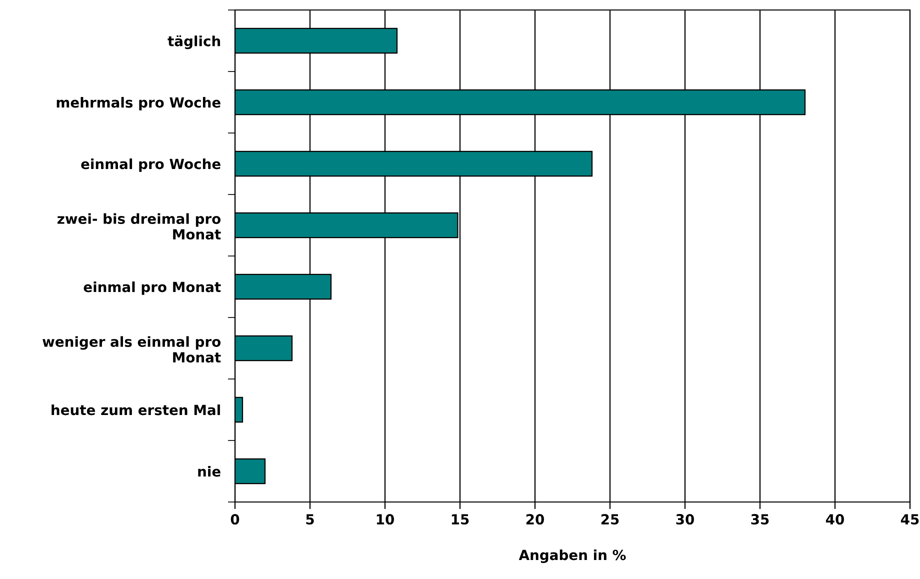 Image resolution: width=920 pixels, height=579 pixels. I want to click on x-tick-label: 35, so click(760, 519).